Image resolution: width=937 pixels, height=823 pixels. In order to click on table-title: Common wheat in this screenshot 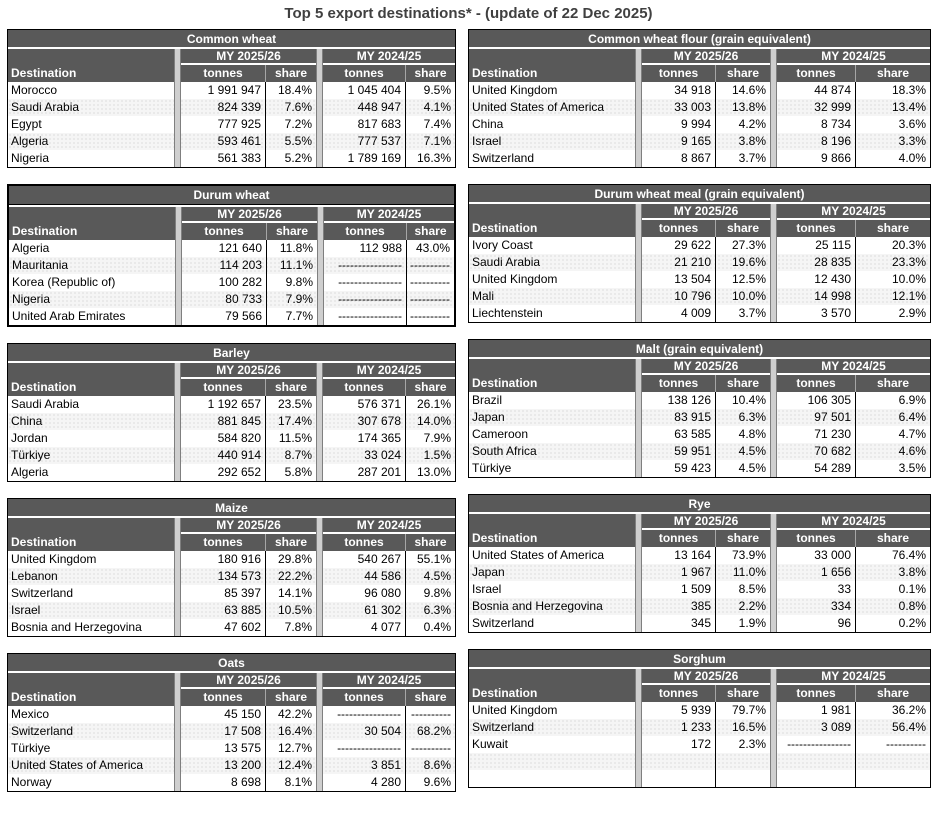, I will do `click(231, 39)`.